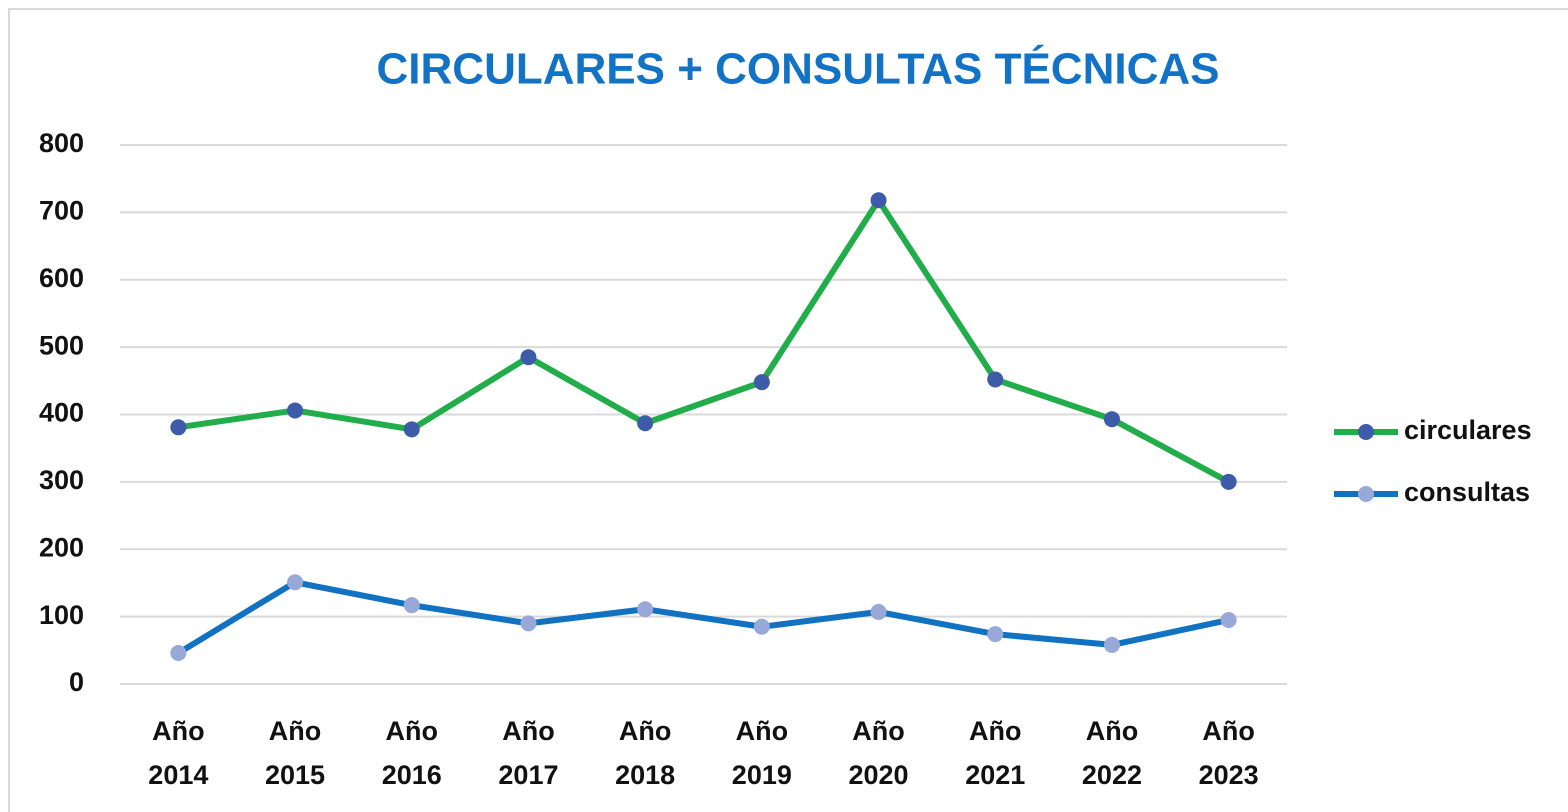 Image resolution: width=1568 pixels, height=812 pixels. Describe the element at coordinates (645, 753) in the screenshot. I see `x-tick-label: Año 2018` at that location.